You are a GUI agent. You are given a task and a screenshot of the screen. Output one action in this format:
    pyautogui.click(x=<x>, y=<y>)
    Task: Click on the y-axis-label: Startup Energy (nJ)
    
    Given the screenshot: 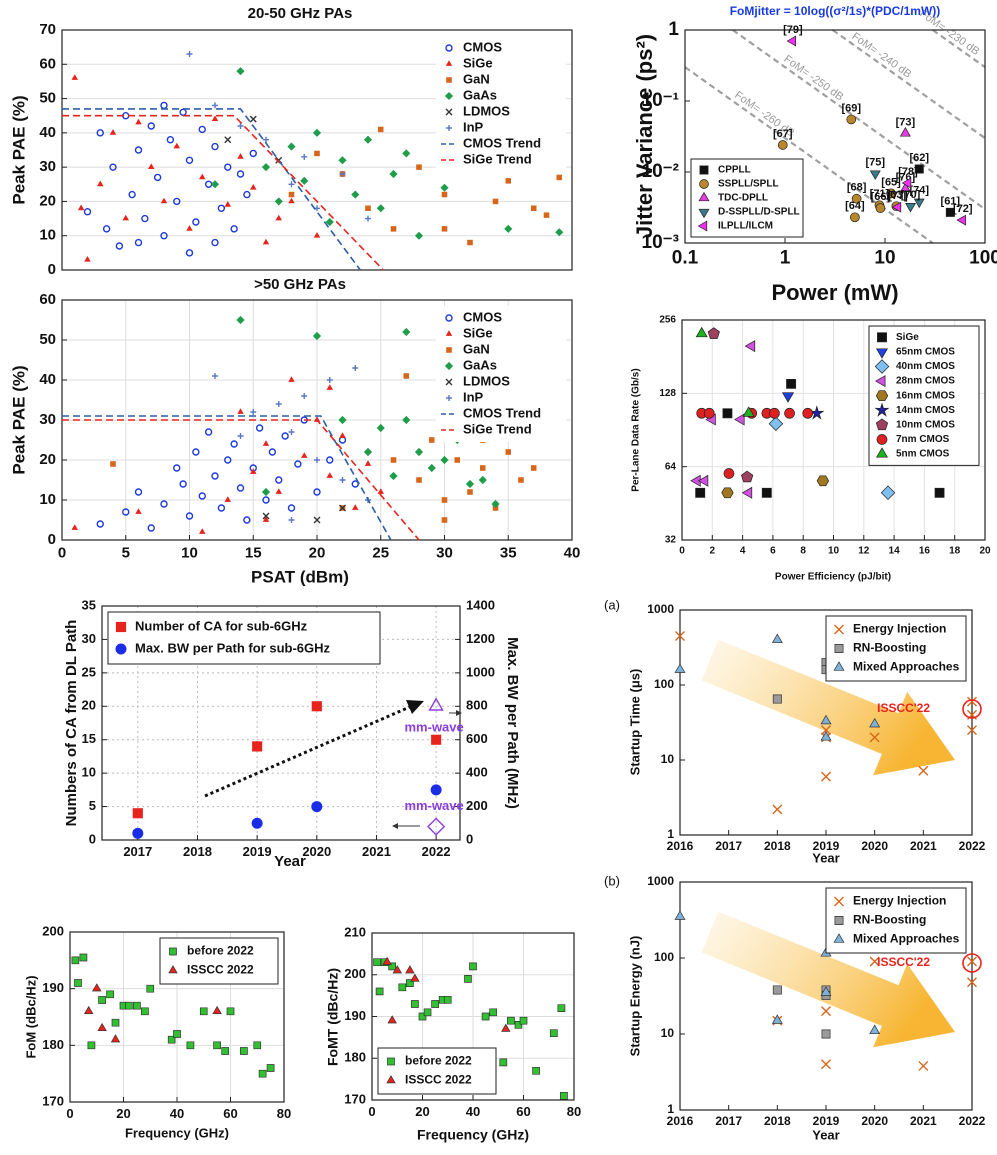 What is the action you would take?
    pyautogui.click(x=634, y=996)
    